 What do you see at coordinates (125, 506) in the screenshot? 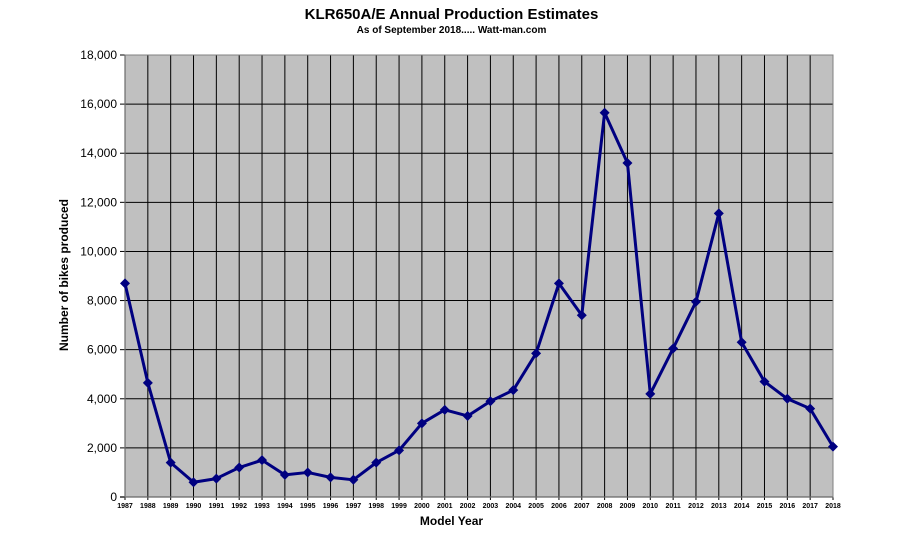
I see `x-tick-label: 1987` at bounding box center [125, 506].